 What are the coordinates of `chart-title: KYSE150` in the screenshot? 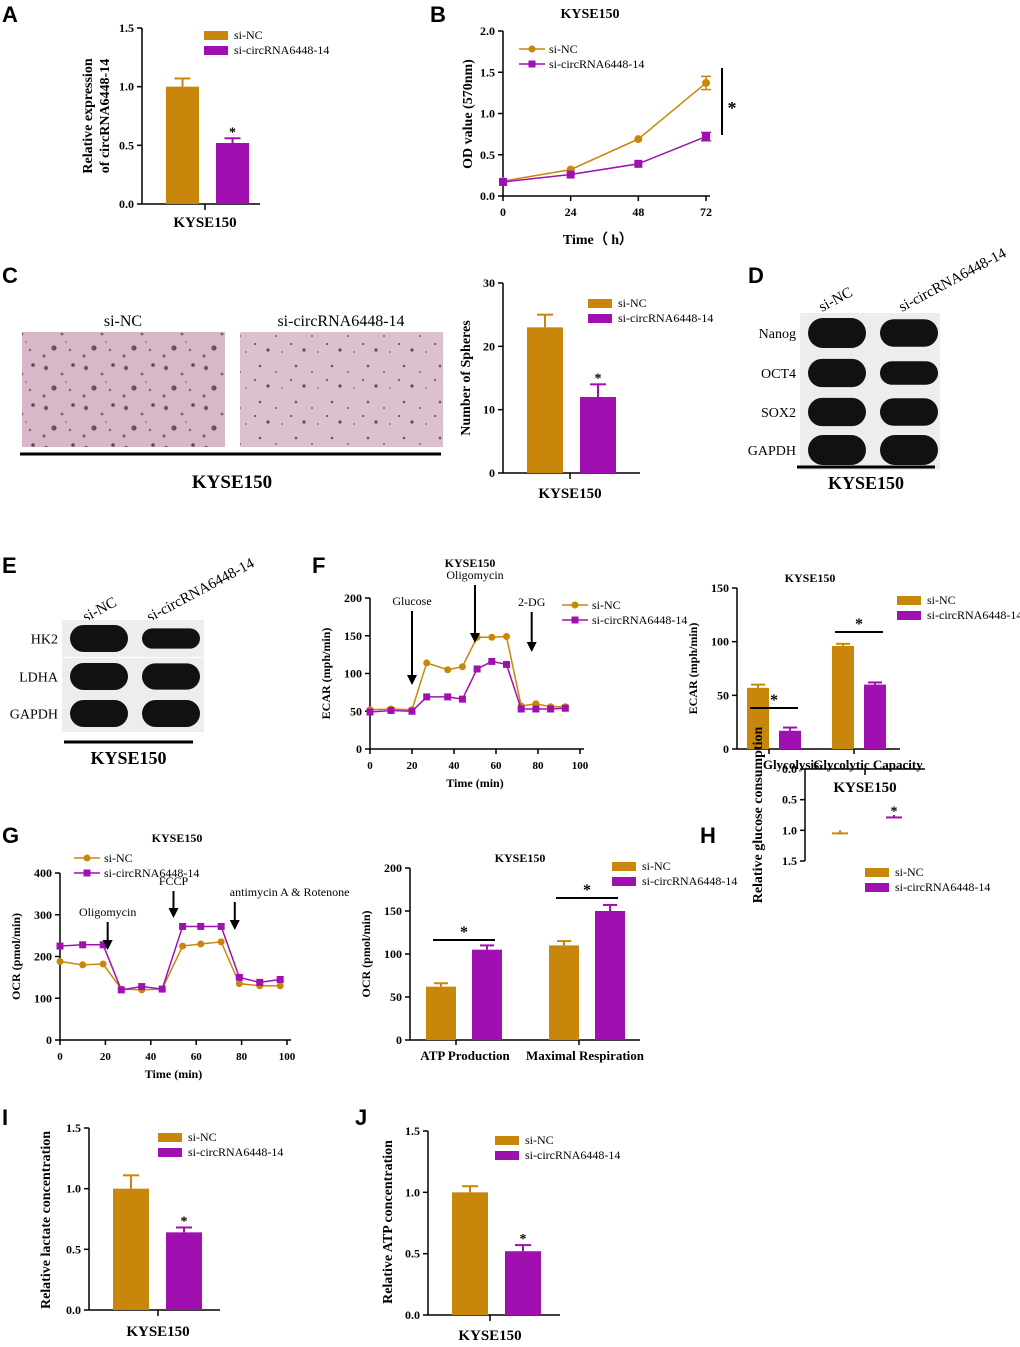 It's located at (810, 578).